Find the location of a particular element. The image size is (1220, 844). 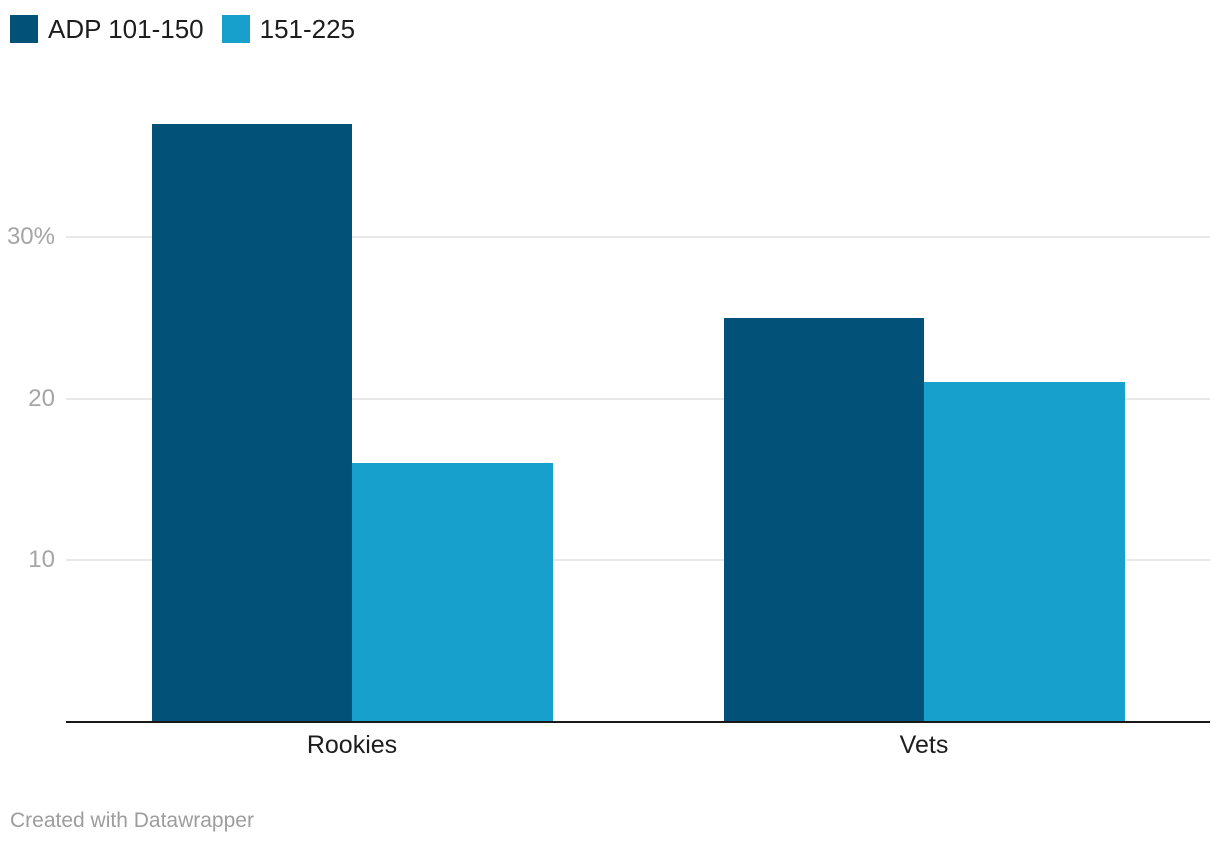

x-axis-label: Rookies is located at coordinates (352, 745).